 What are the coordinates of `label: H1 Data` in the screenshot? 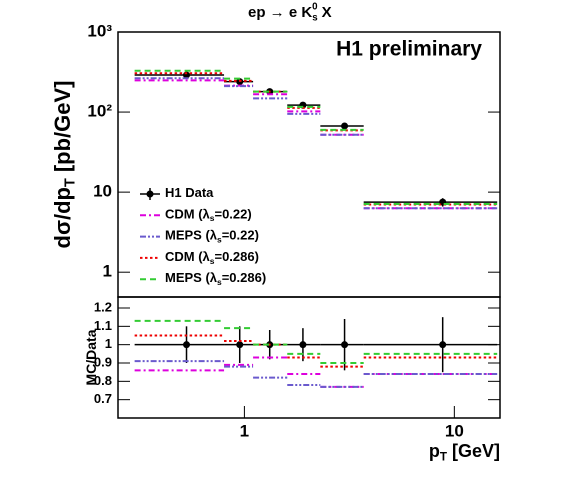 It's located at (189, 192).